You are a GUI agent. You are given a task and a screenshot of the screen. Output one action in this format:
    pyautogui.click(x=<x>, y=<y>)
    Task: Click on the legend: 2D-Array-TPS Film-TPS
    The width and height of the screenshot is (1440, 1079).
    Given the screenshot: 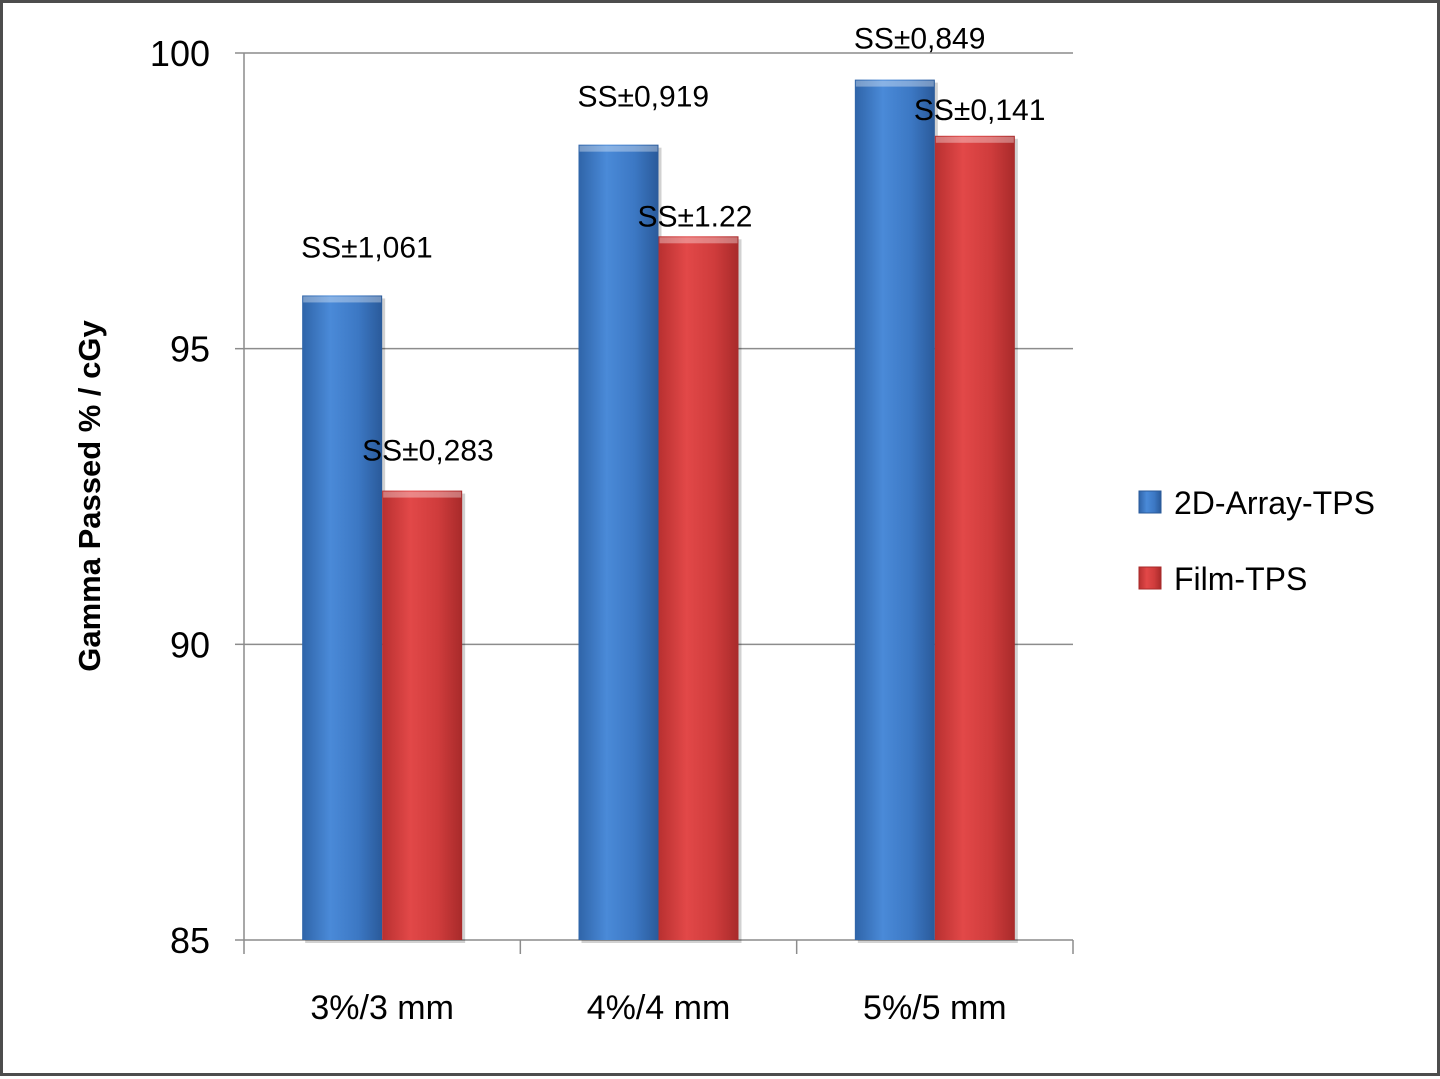 What is the action you would take?
    pyautogui.click(x=1256, y=541)
    